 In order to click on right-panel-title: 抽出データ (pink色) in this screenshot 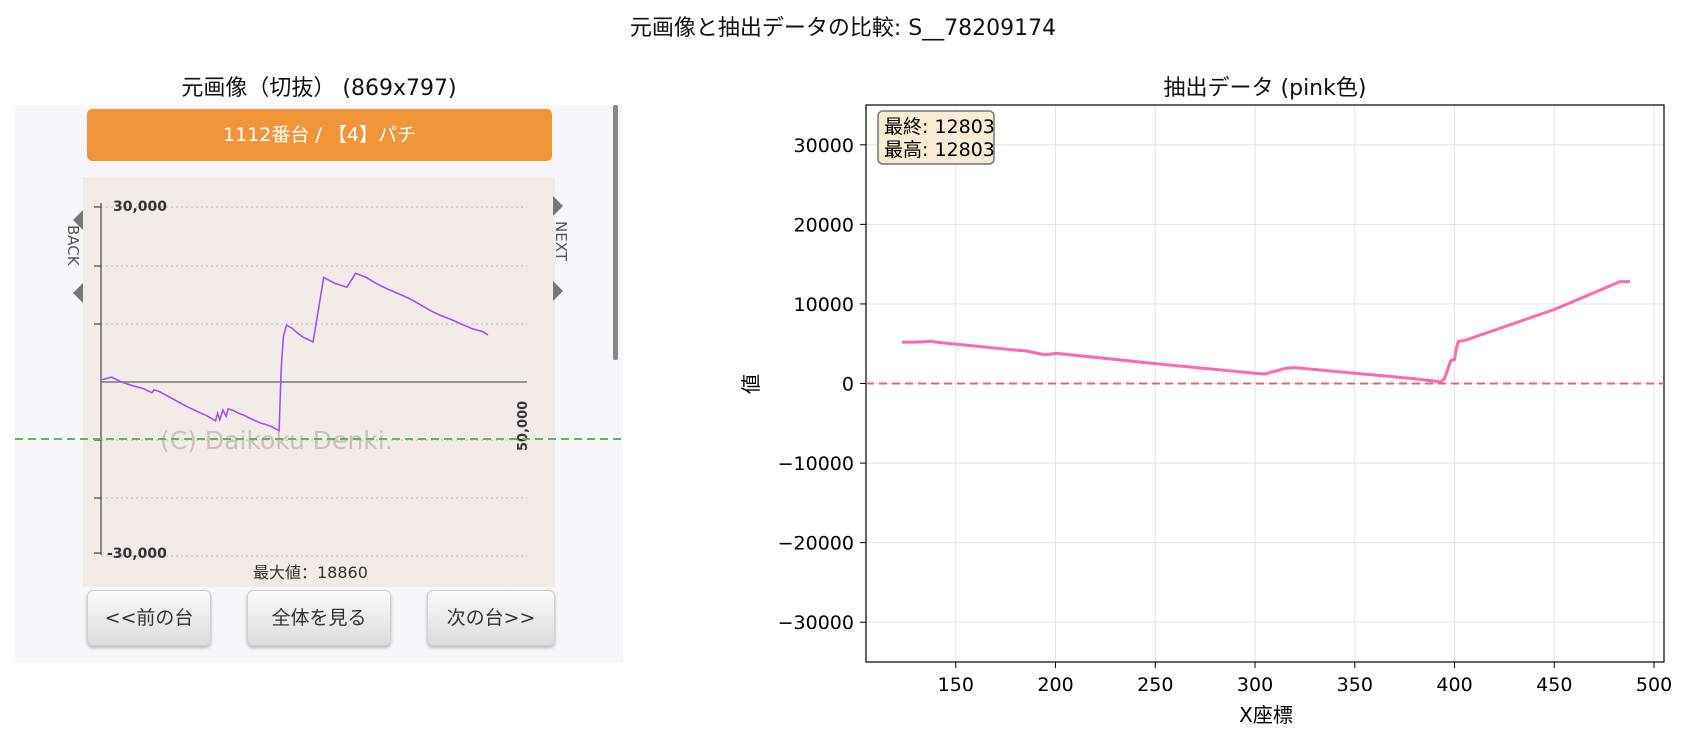, I will do `click(1265, 88)`.